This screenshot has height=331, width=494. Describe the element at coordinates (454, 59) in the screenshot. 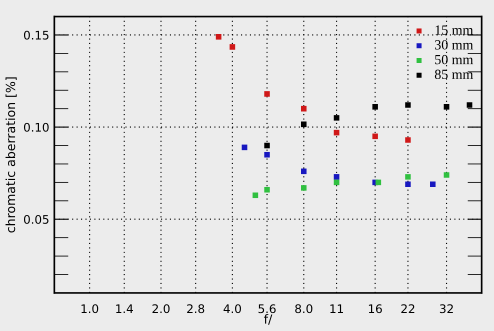

I see `legend-label: 50 mm` at that location.